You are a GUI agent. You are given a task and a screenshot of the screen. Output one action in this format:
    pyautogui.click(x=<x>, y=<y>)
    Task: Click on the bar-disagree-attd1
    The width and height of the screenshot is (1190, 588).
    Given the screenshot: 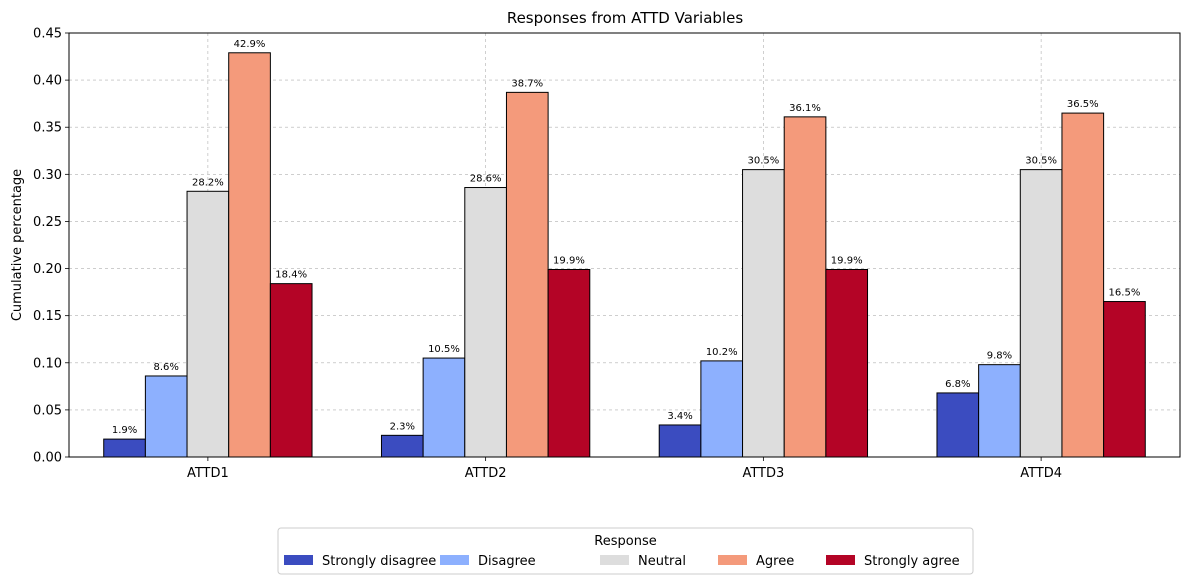 What is the action you would take?
    pyautogui.click(x=166, y=416)
    